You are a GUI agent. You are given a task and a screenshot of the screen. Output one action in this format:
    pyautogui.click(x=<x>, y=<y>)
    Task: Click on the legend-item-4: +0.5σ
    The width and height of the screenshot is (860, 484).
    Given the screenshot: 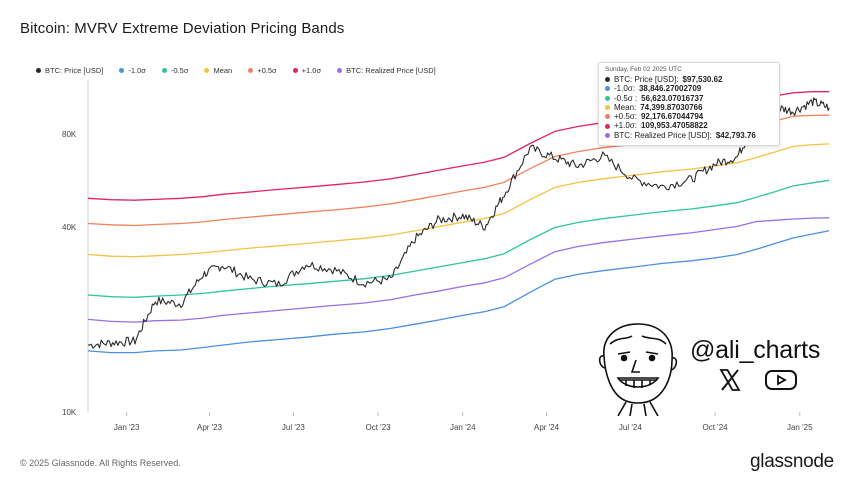 What is the action you would take?
    pyautogui.click(x=262, y=70)
    